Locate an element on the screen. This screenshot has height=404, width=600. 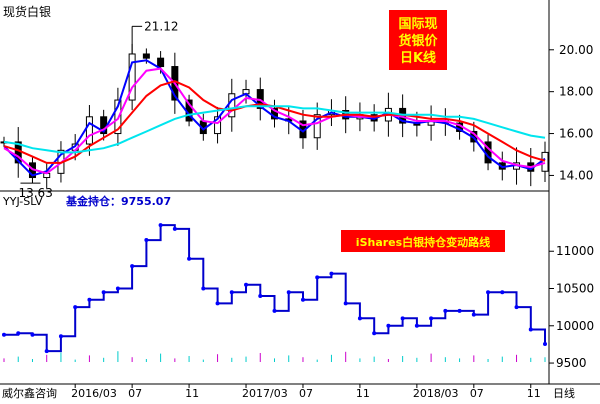
holdings-panel-note: iShares白银持仓变动路线 is located at coordinates (423, 242).